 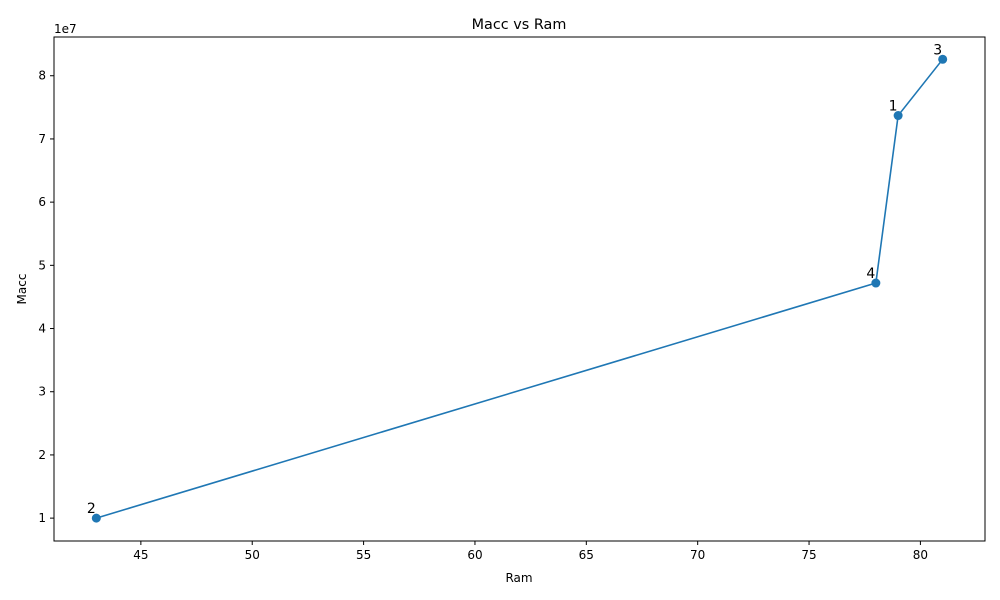 What do you see at coordinates (808, 555) in the screenshot?
I see `x-tick-label: 75` at bounding box center [808, 555].